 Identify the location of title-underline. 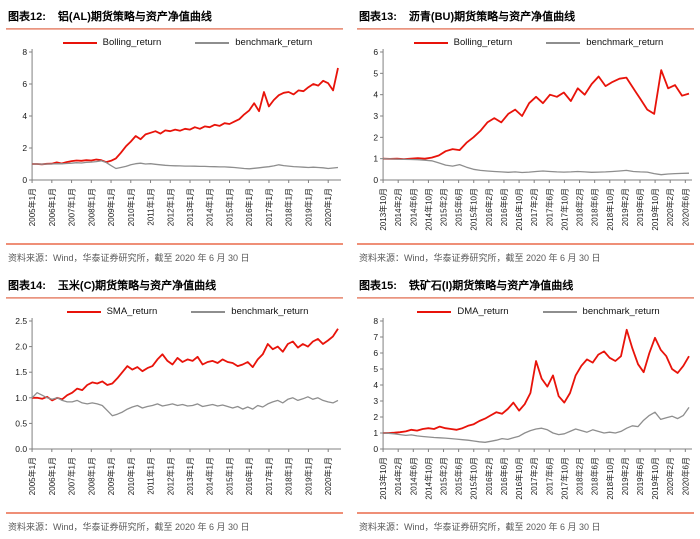
(174, 298).